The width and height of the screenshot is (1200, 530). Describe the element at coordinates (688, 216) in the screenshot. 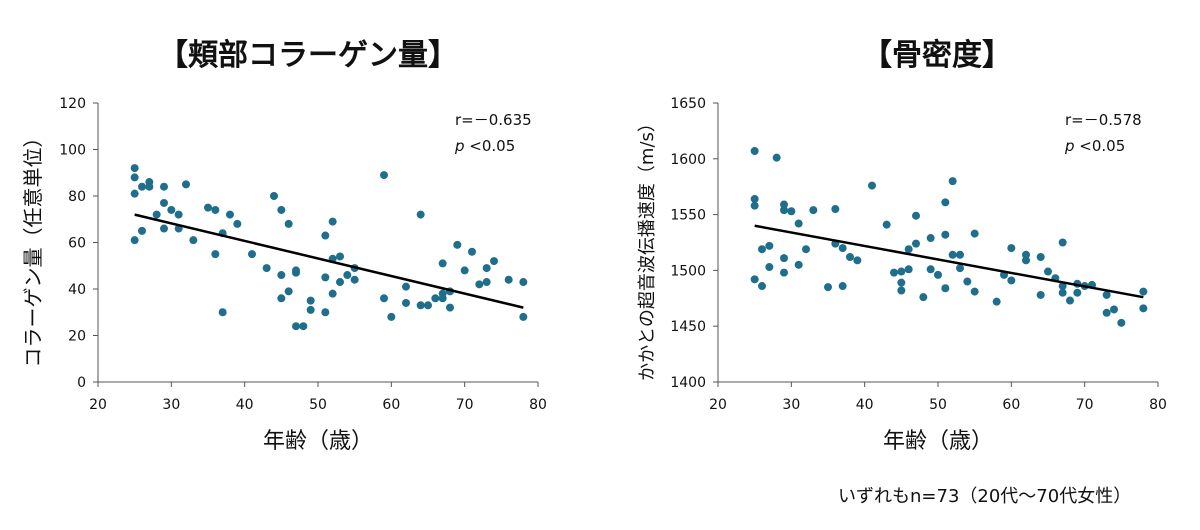

I see `y-tick-label: 1550` at that location.